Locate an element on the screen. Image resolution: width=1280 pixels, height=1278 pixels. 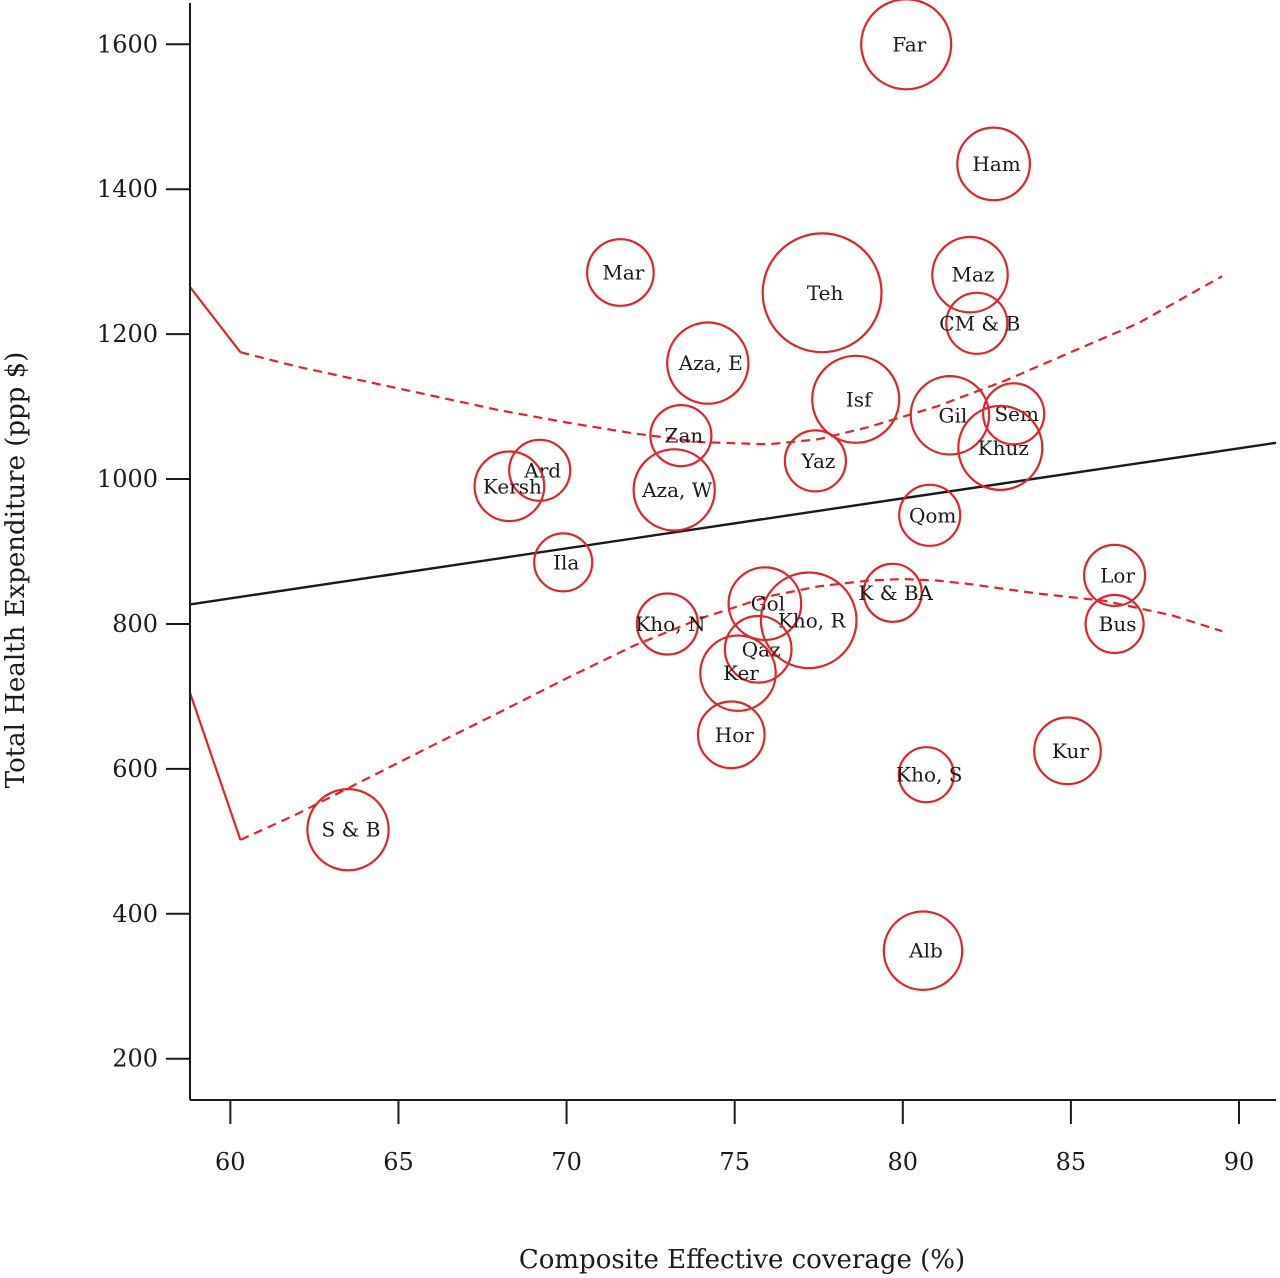
bubble-label: Qaz is located at coordinates (761, 649).